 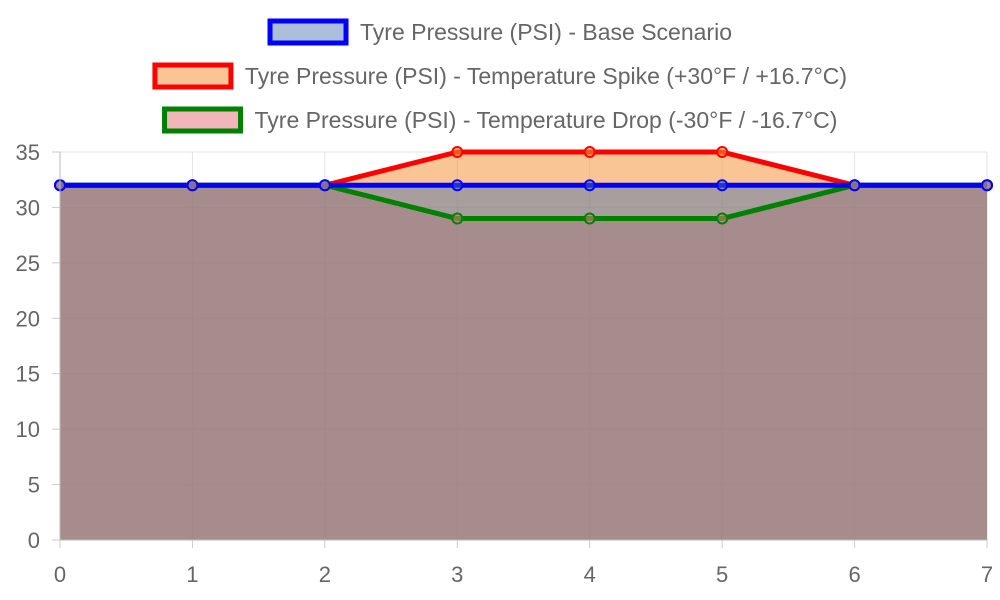 What do you see at coordinates (590, 574) in the screenshot?
I see `x-tick-label-4: 4` at bounding box center [590, 574].